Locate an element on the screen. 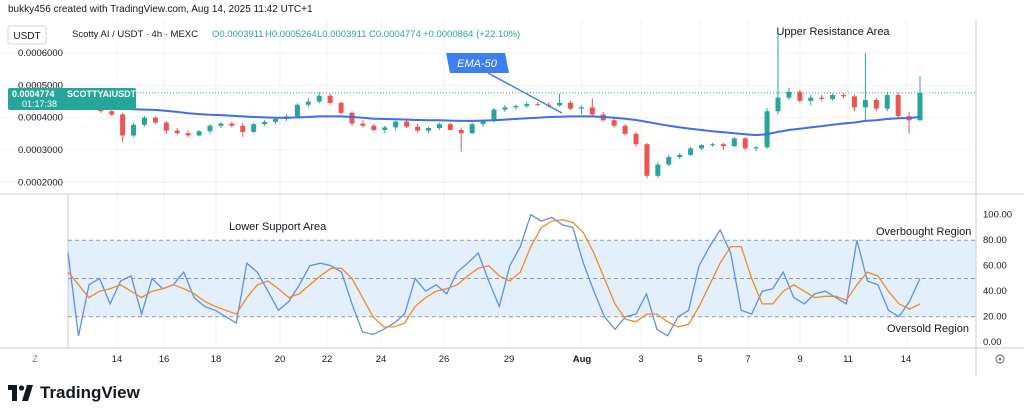 Image resolution: width=1024 pixels, height=417 pixels. oscillator-tick-label: 60.00 is located at coordinates (995, 266).